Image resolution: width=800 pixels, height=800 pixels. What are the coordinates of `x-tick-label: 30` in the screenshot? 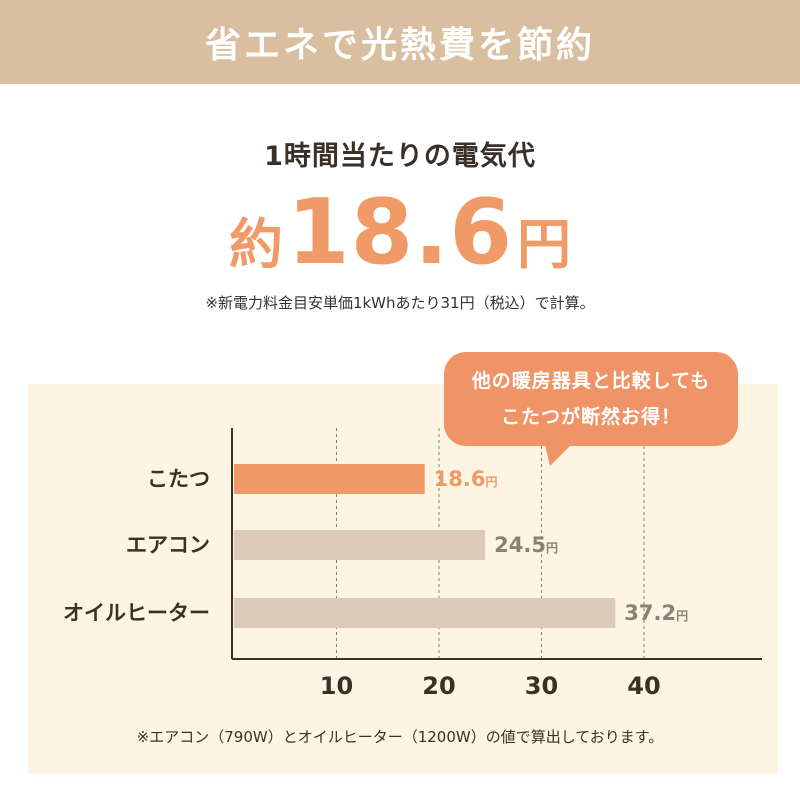 It's located at (541, 686).